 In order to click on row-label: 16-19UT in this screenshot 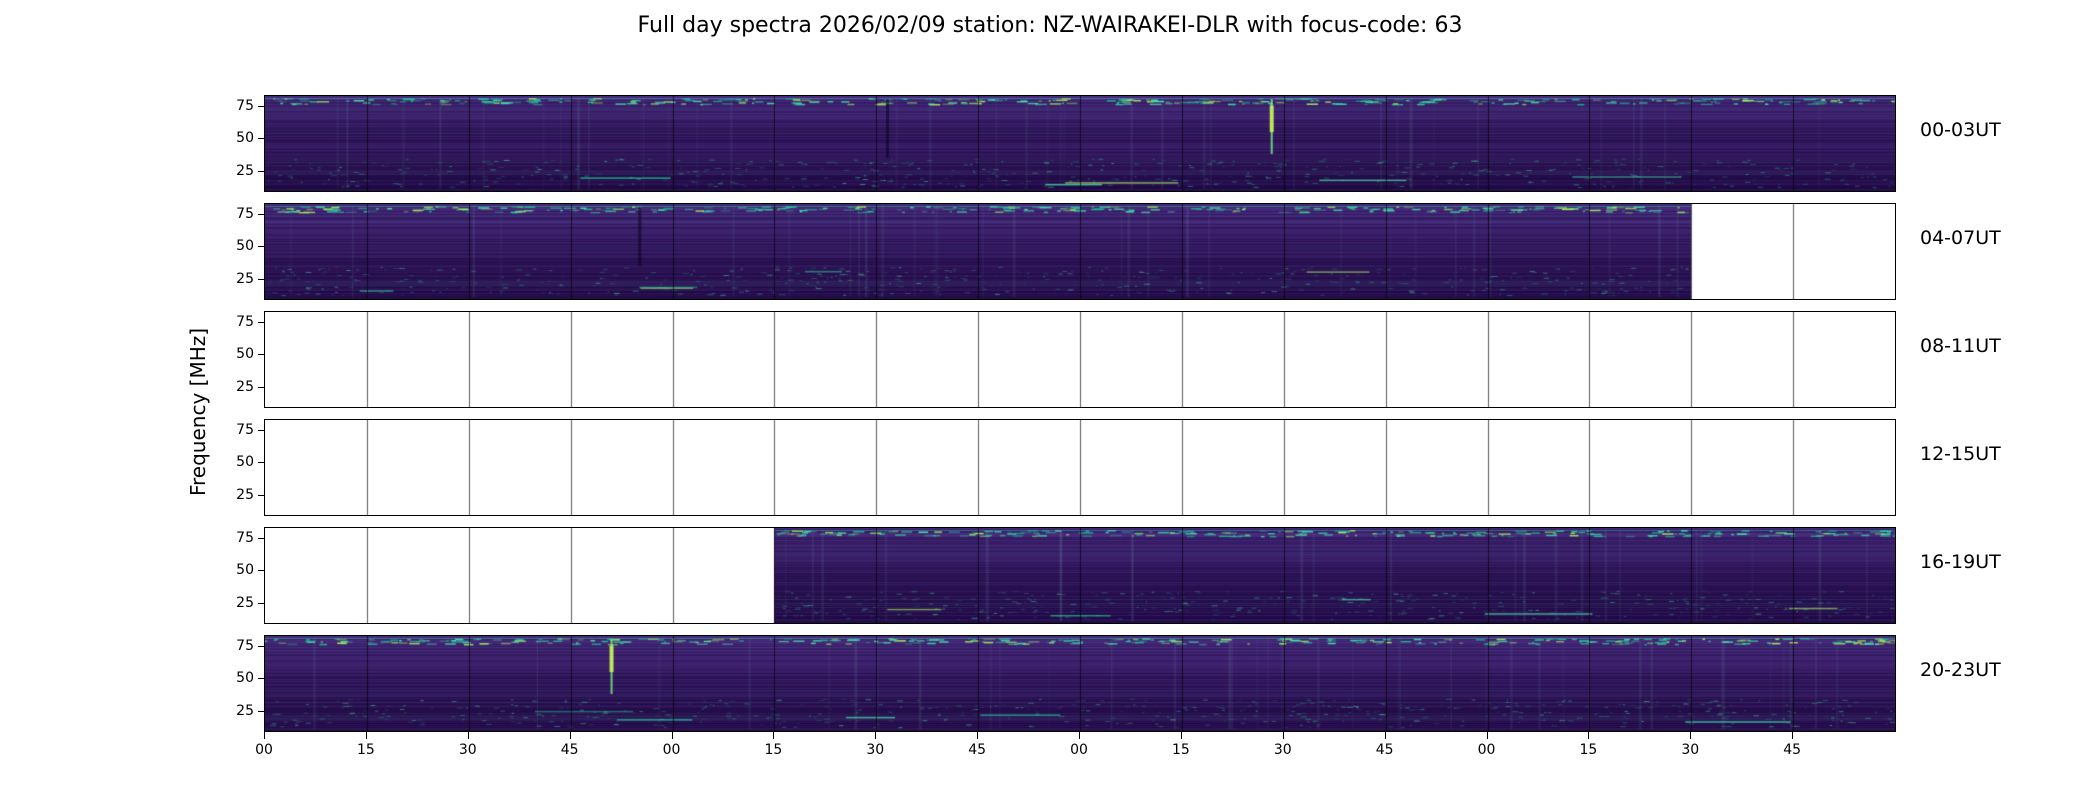, I will do `click(1960, 562)`.